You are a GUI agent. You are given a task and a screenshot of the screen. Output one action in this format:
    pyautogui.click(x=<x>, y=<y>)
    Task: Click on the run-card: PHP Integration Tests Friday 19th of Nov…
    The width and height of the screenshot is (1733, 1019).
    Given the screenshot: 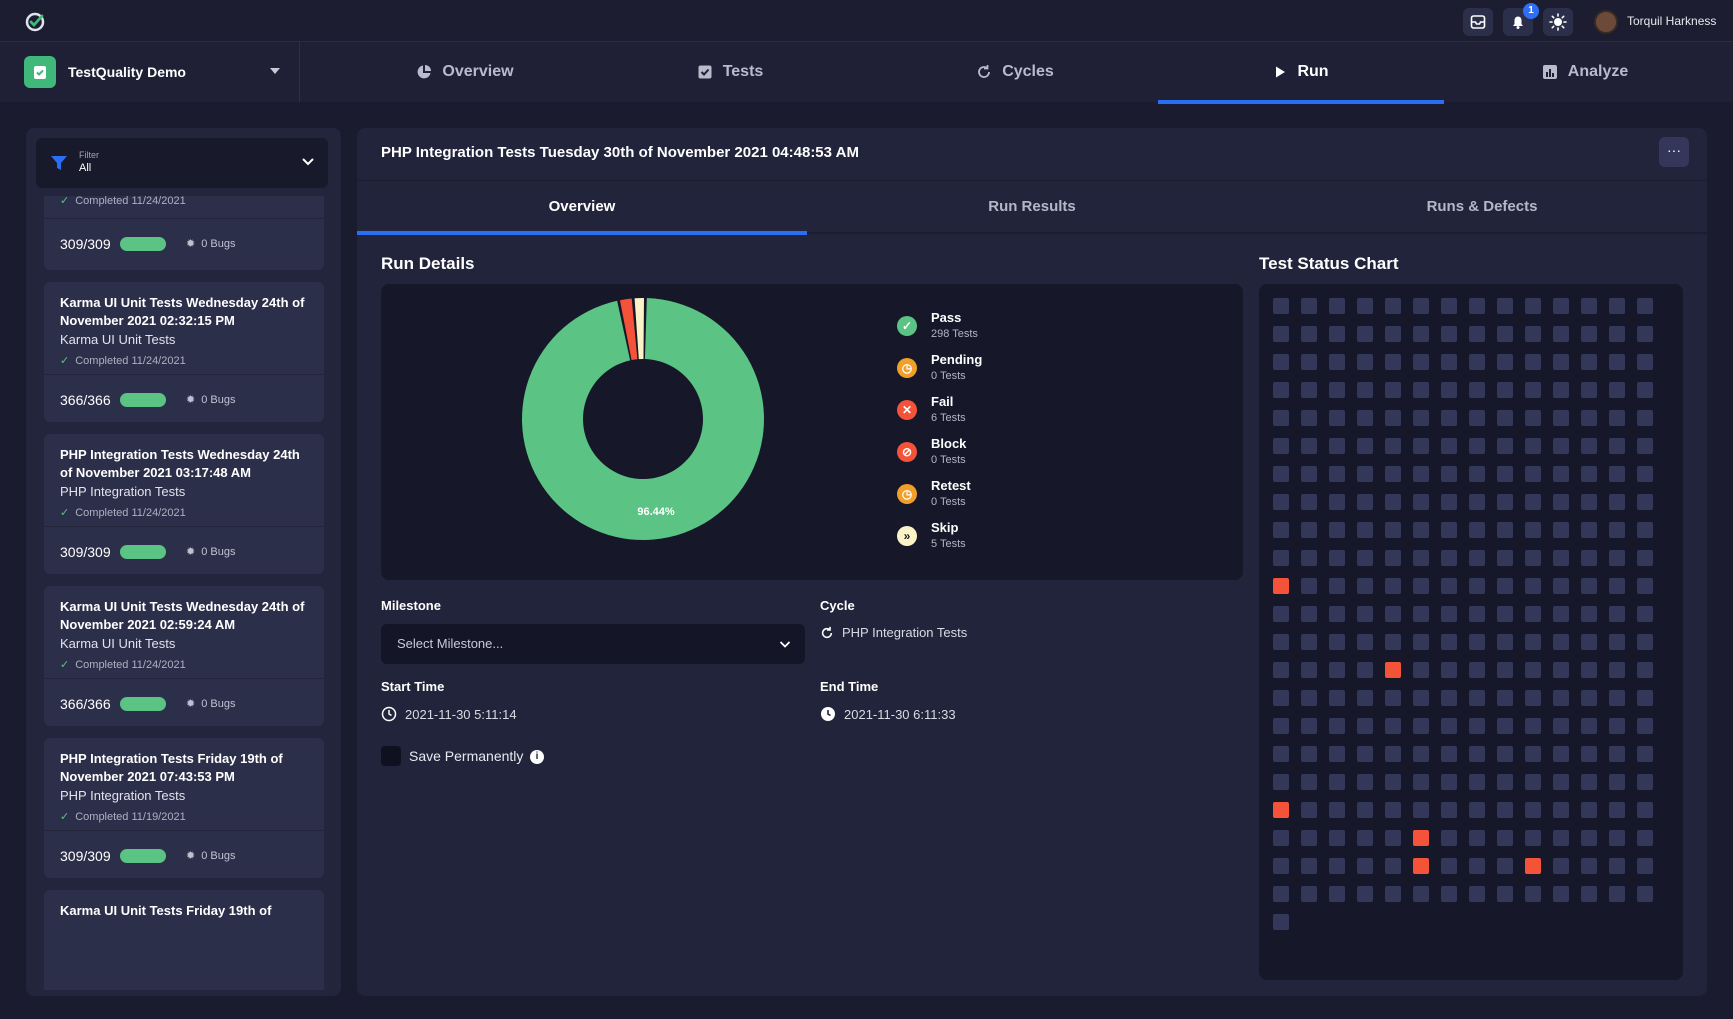 What is the action you would take?
    pyautogui.click(x=184, y=808)
    